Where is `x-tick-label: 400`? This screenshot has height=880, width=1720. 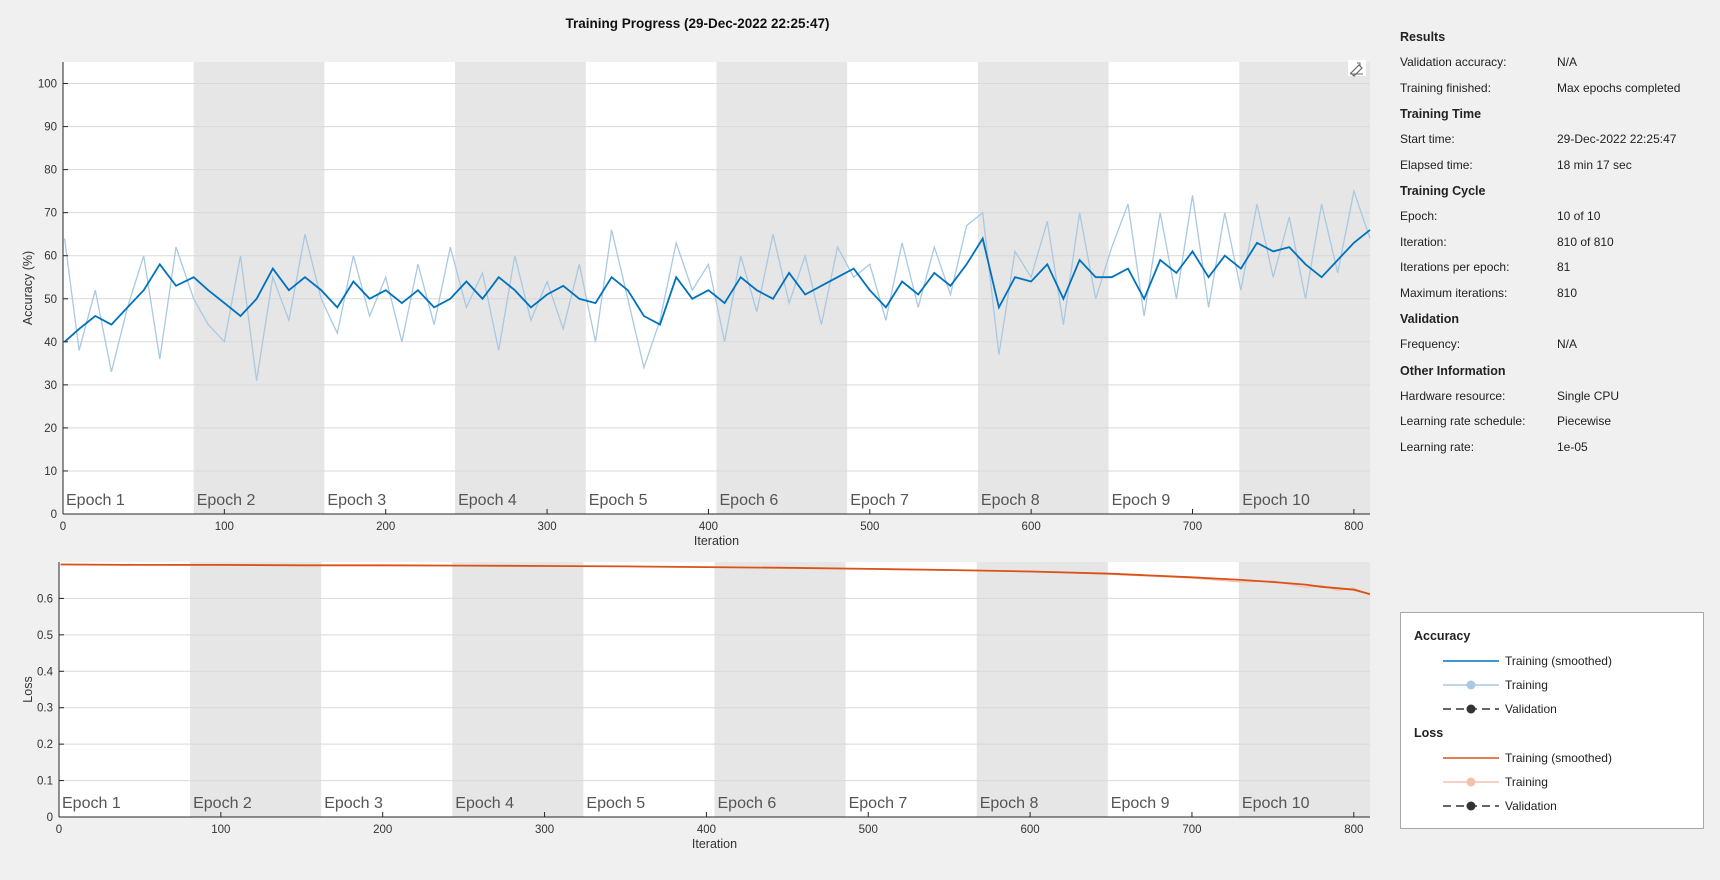 x-tick-label: 400 is located at coordinates (706, 830).